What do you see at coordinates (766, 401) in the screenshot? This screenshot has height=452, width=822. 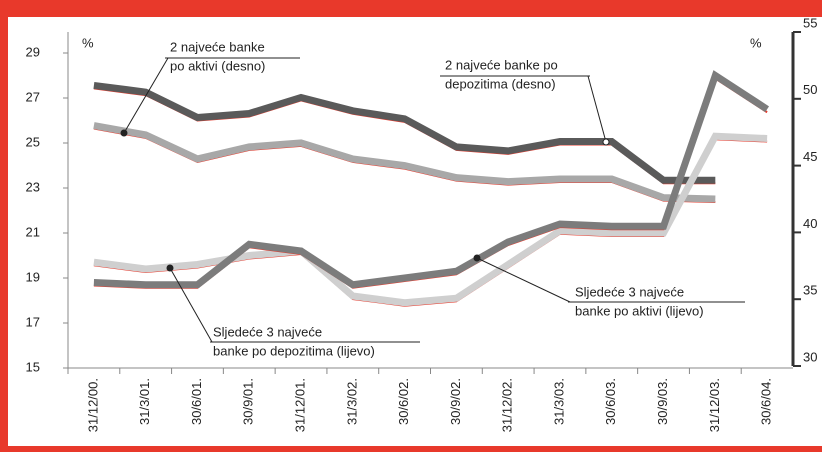 I see `x-tick-label: 30/6/04.` at bounding box center [766, 401].